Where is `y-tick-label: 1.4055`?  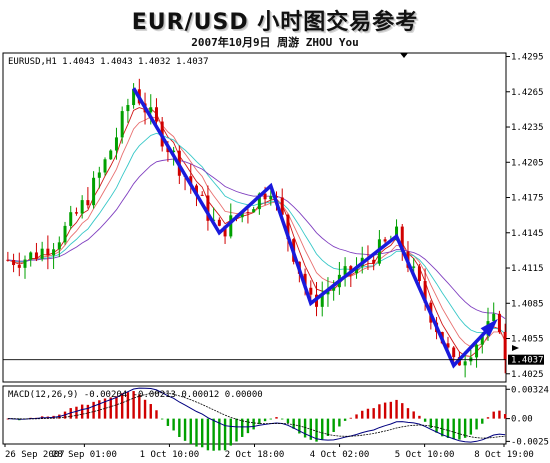
y-tick-label: 1.4055 is located at coordinates (527, 340).